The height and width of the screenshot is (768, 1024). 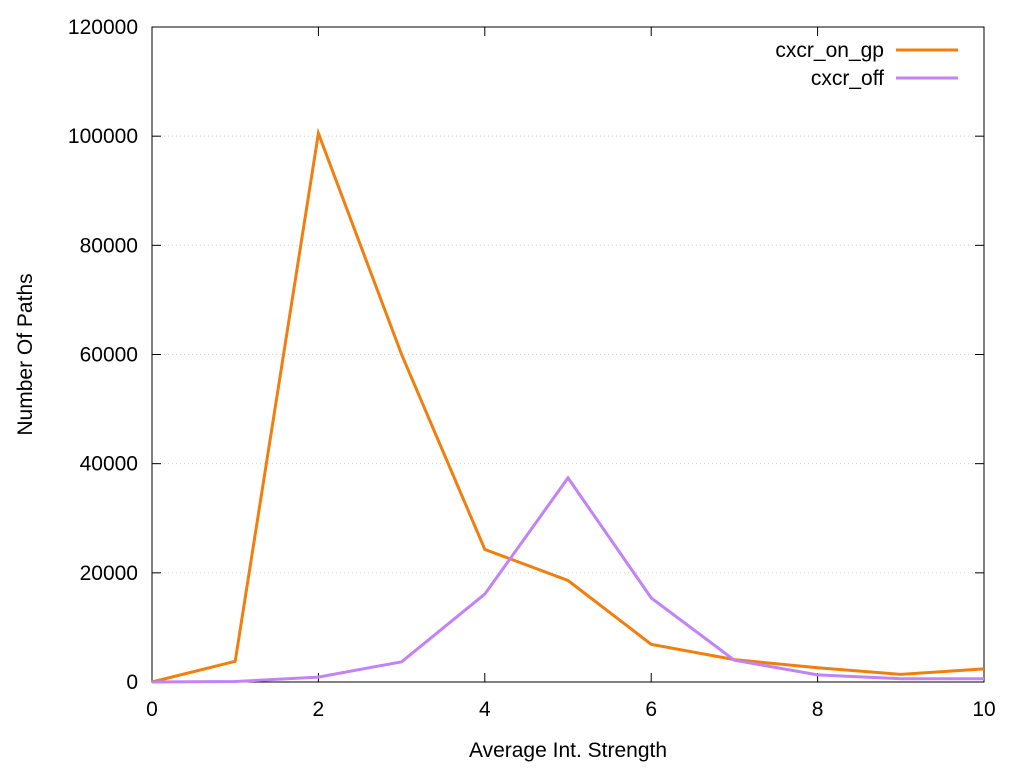 I want to click on y-tick-label: 80000, so click(x=109, y=245).